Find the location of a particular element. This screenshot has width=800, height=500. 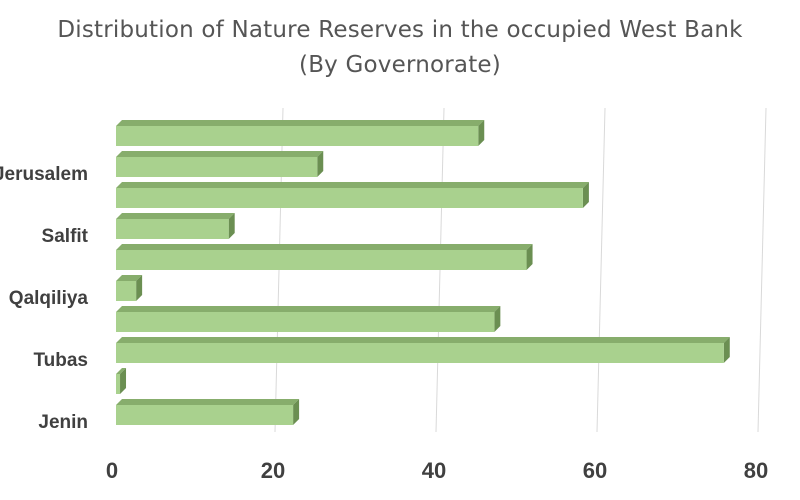

category-label-9: Jenin is located at coordinates (63, 422).